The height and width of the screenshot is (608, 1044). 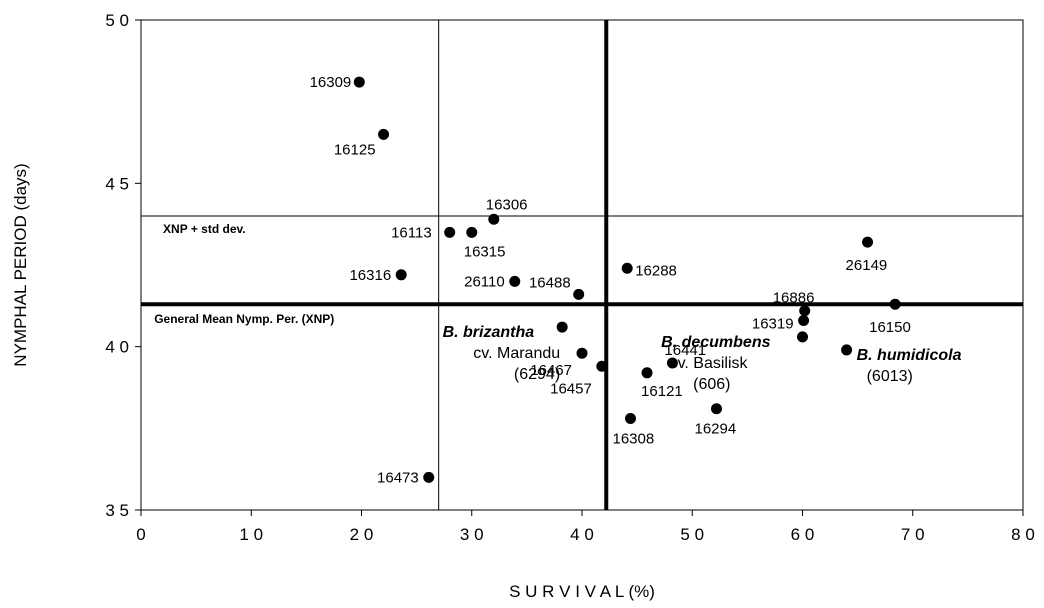 I want to click on x-tick-label: 4 0, so click(x=582, y=534).